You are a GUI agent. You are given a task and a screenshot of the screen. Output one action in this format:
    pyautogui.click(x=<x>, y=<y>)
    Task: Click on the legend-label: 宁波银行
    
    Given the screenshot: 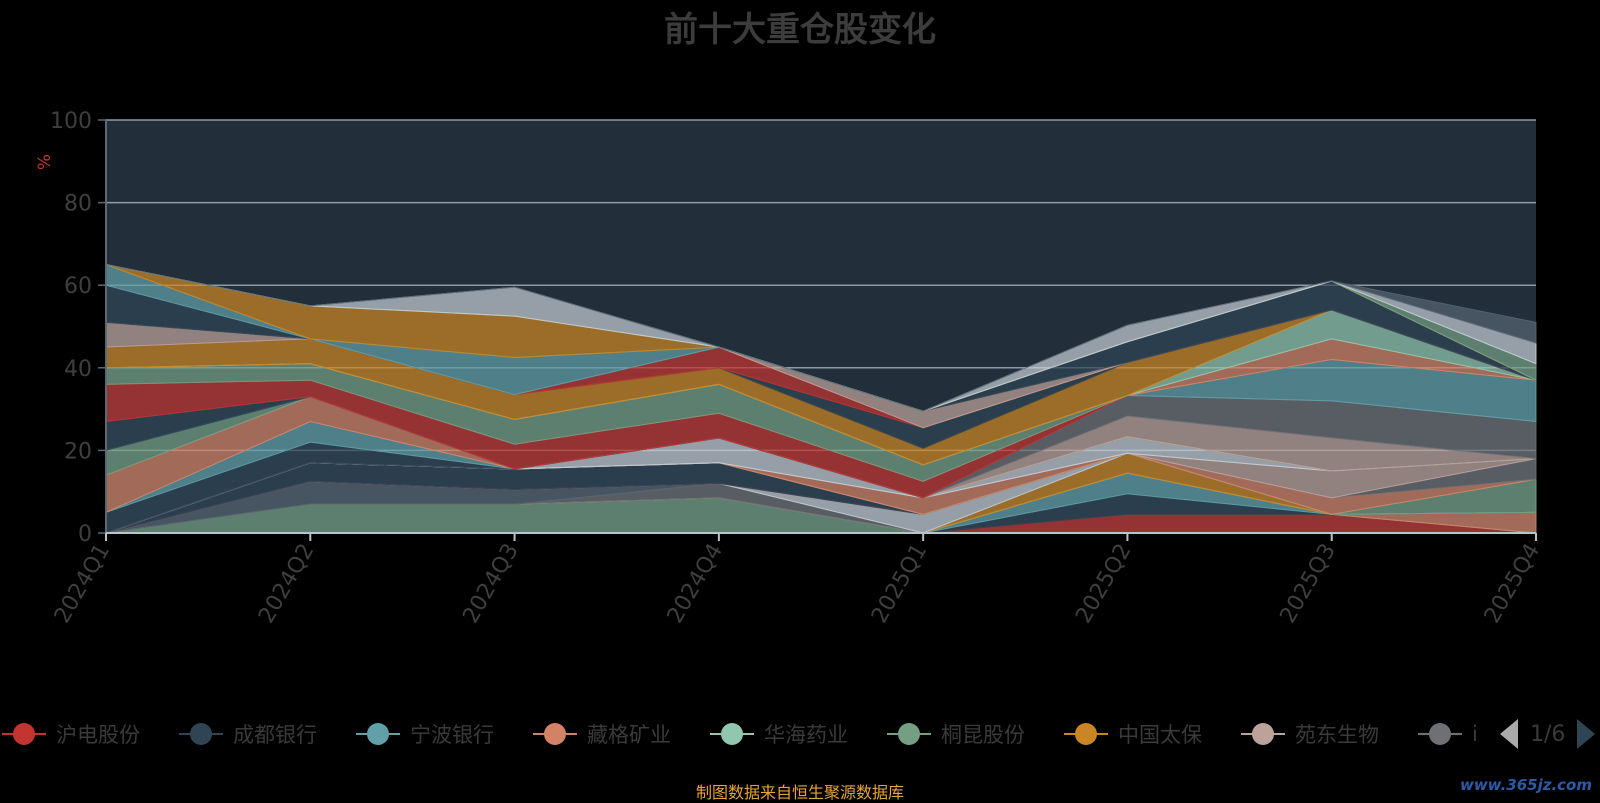 What is the action you would take?
    pyautogui.click(x=452, y=735)
    